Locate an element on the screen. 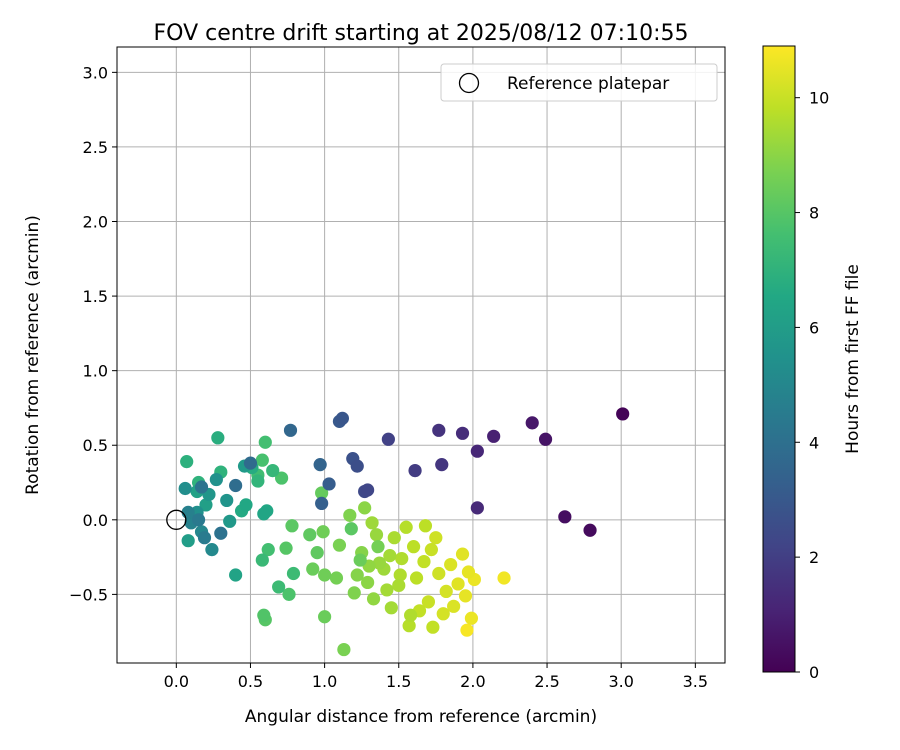 The image size is (900, 750). x-tick-label: 3.5 is located at coordinates (695, 681).